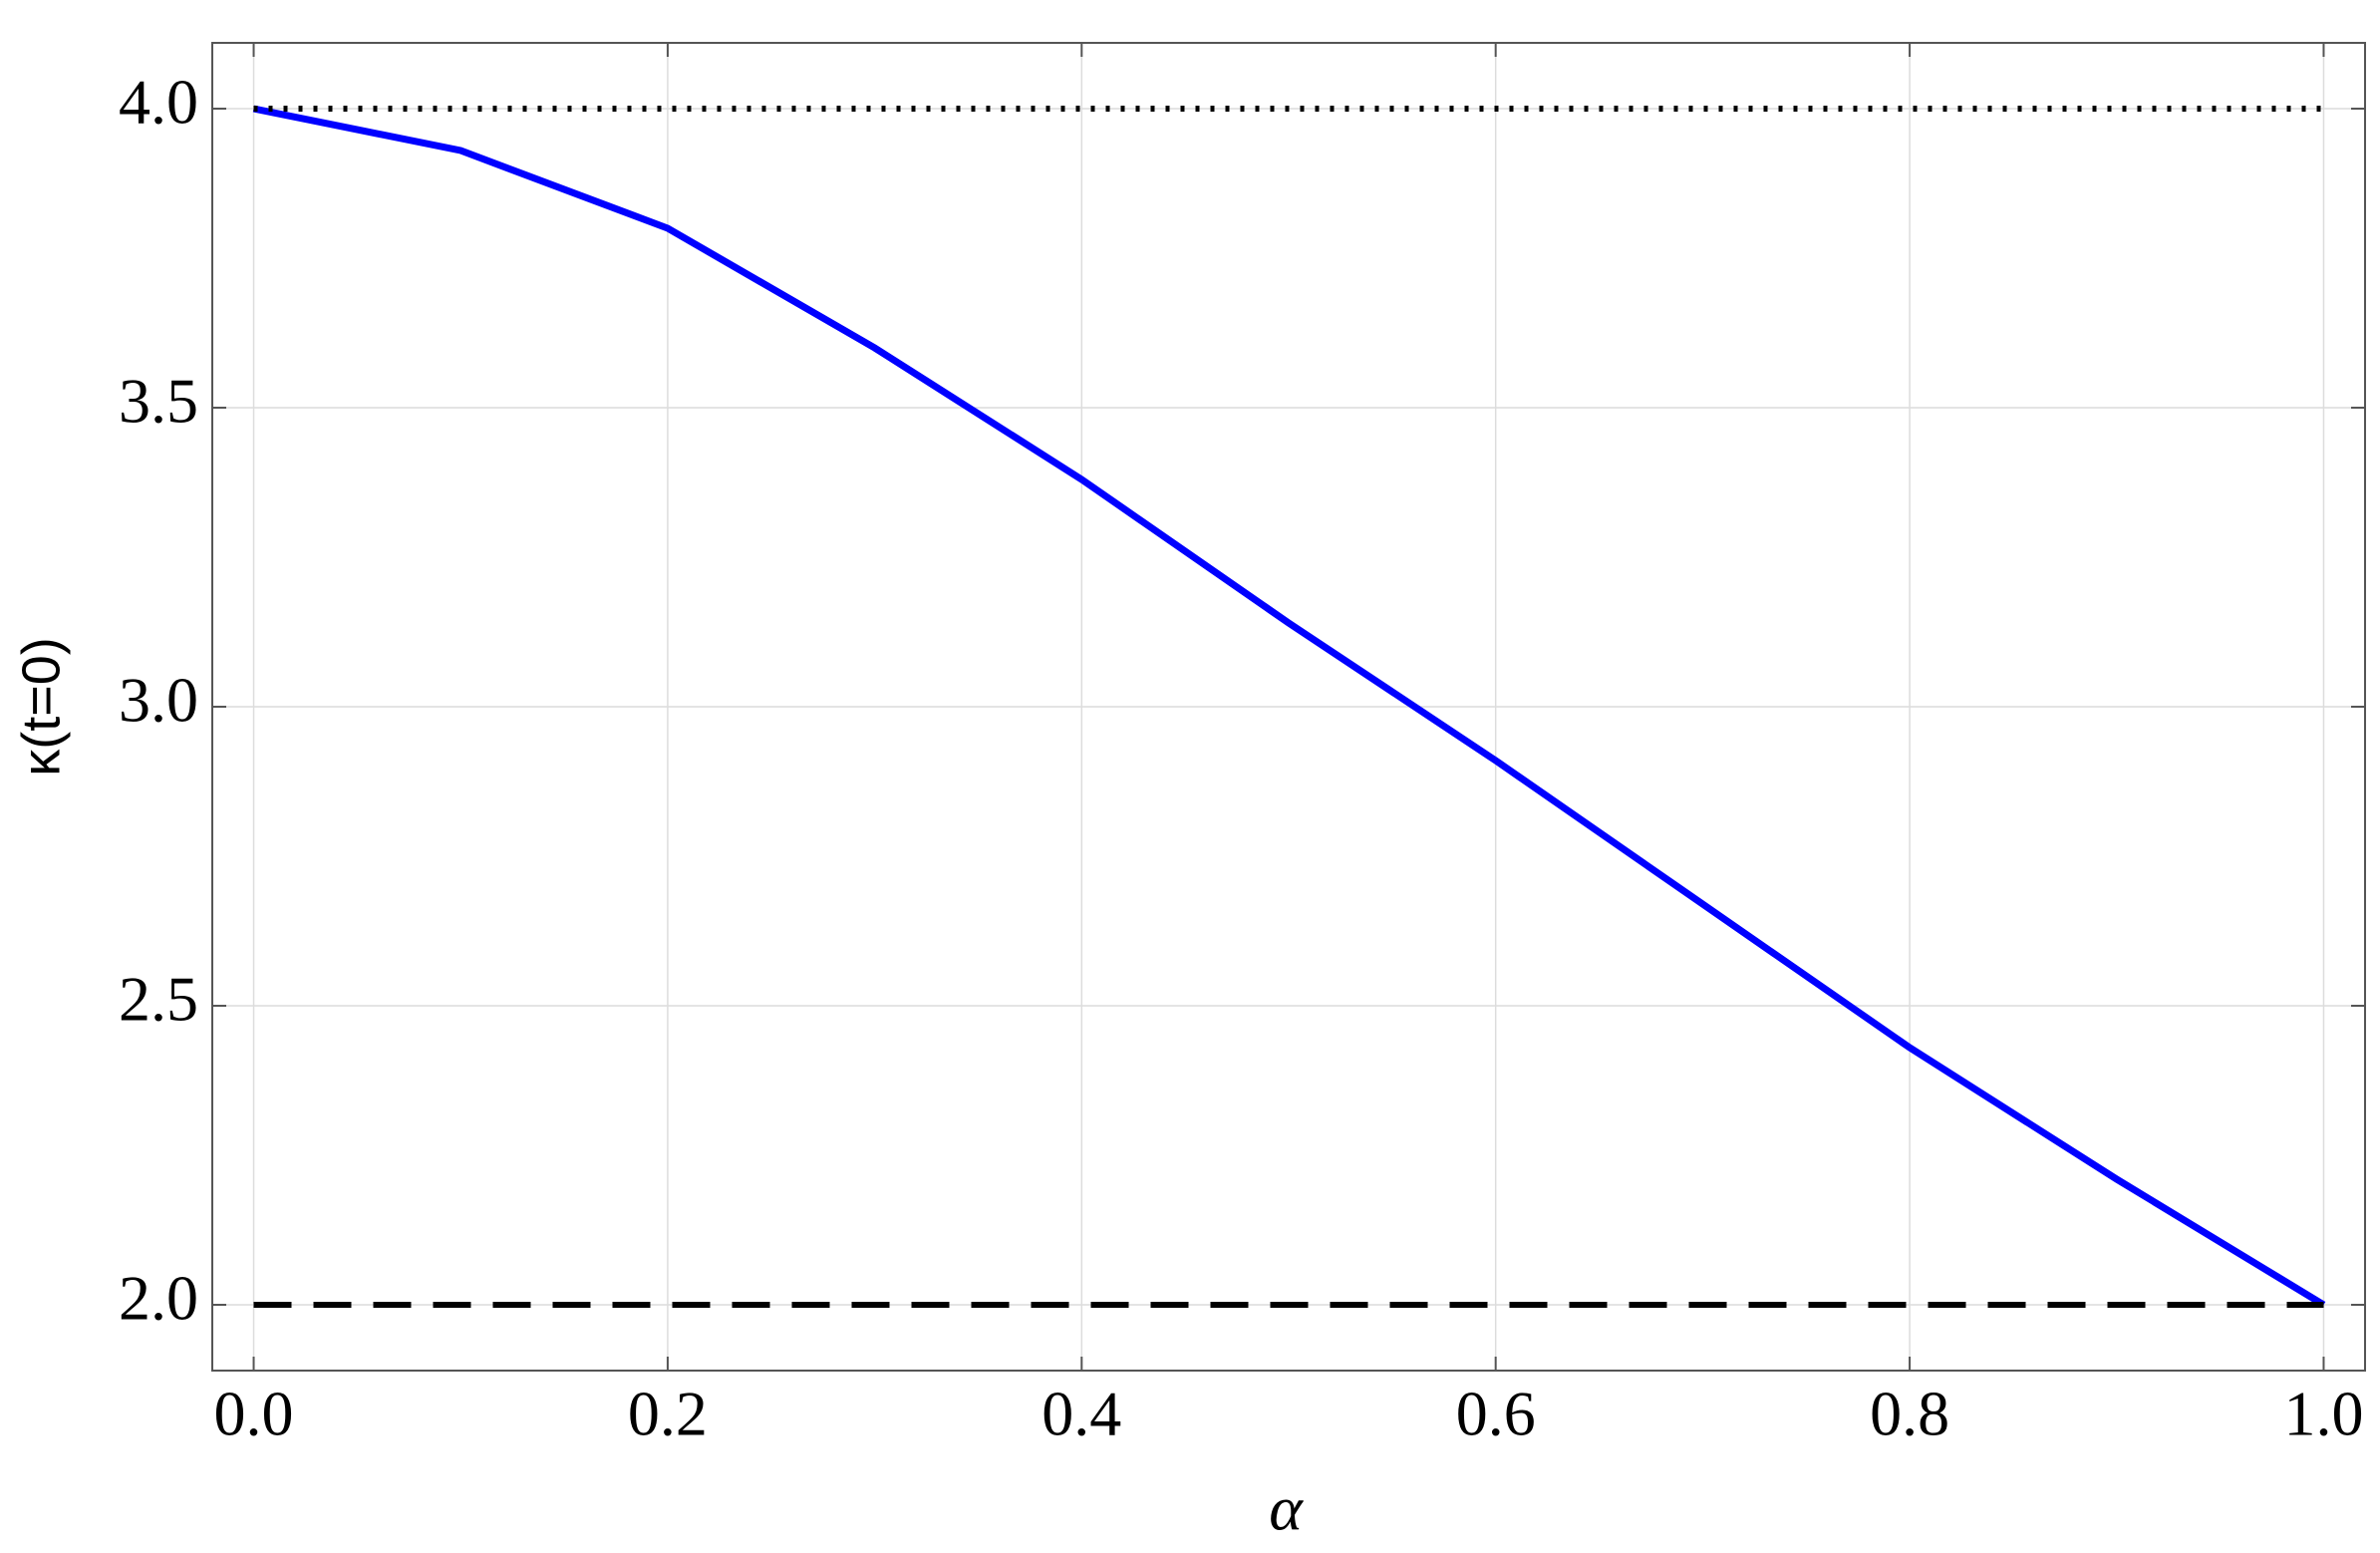 This screenshot has height=1553, width=2380. Describe the element at coordinates (1287, 1508) in the screenshot. I see `x-axis-label: α` at that location.